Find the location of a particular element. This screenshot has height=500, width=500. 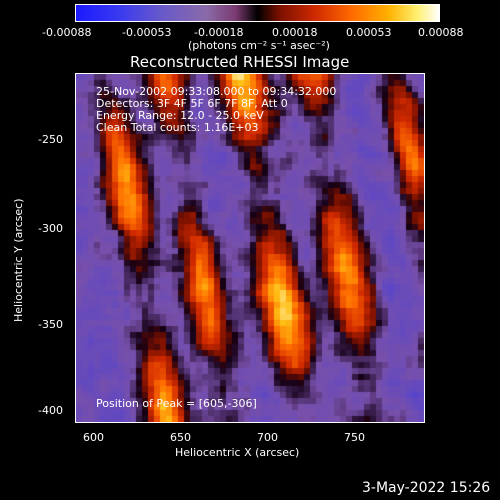

y-tick-m400: -400 is located at coordinates (50, 410).